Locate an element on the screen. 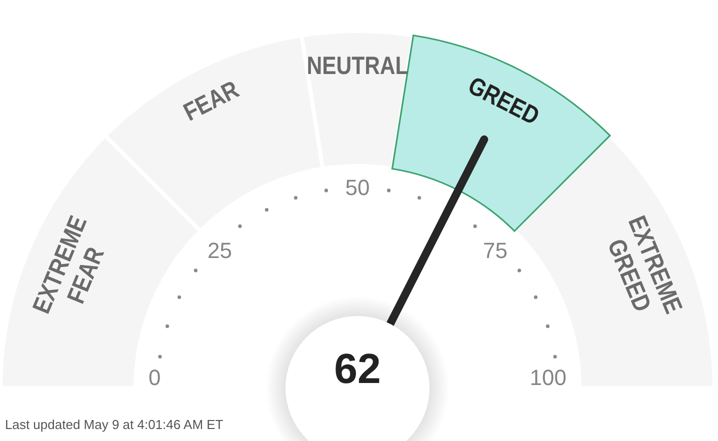  text: 25 is located at coordinates (220, 251).